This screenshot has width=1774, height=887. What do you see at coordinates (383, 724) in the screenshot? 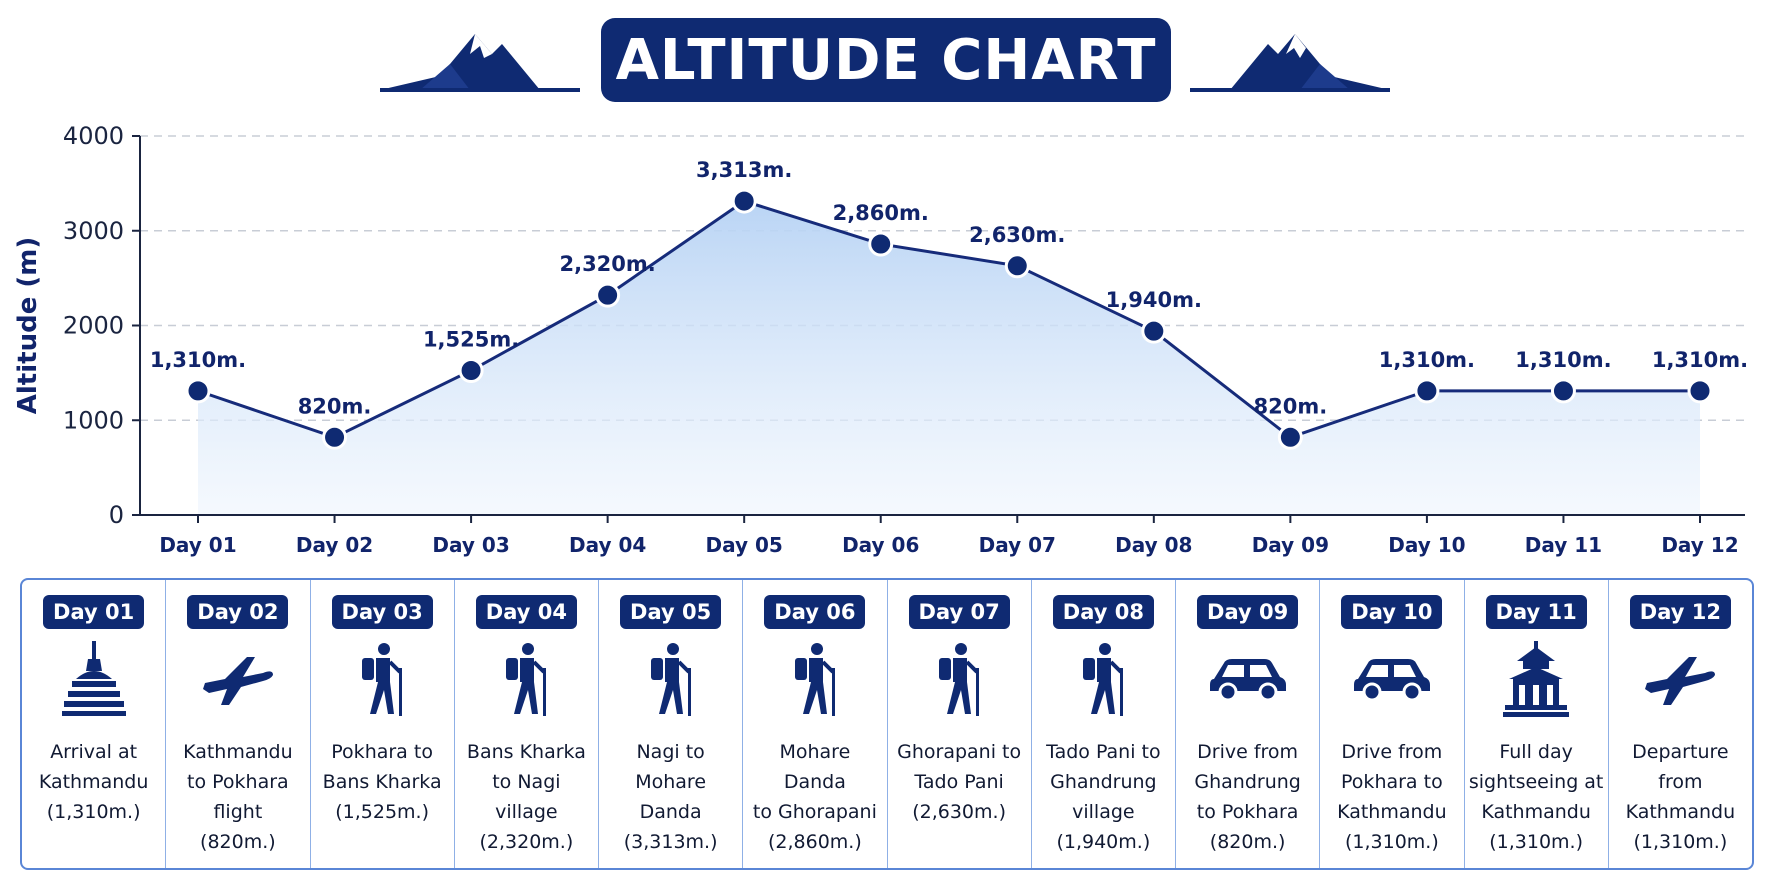
I see `day-card: Day 03 Pokhara to Bans Kharka (1,525m.)` at bounding box center [383, 724].